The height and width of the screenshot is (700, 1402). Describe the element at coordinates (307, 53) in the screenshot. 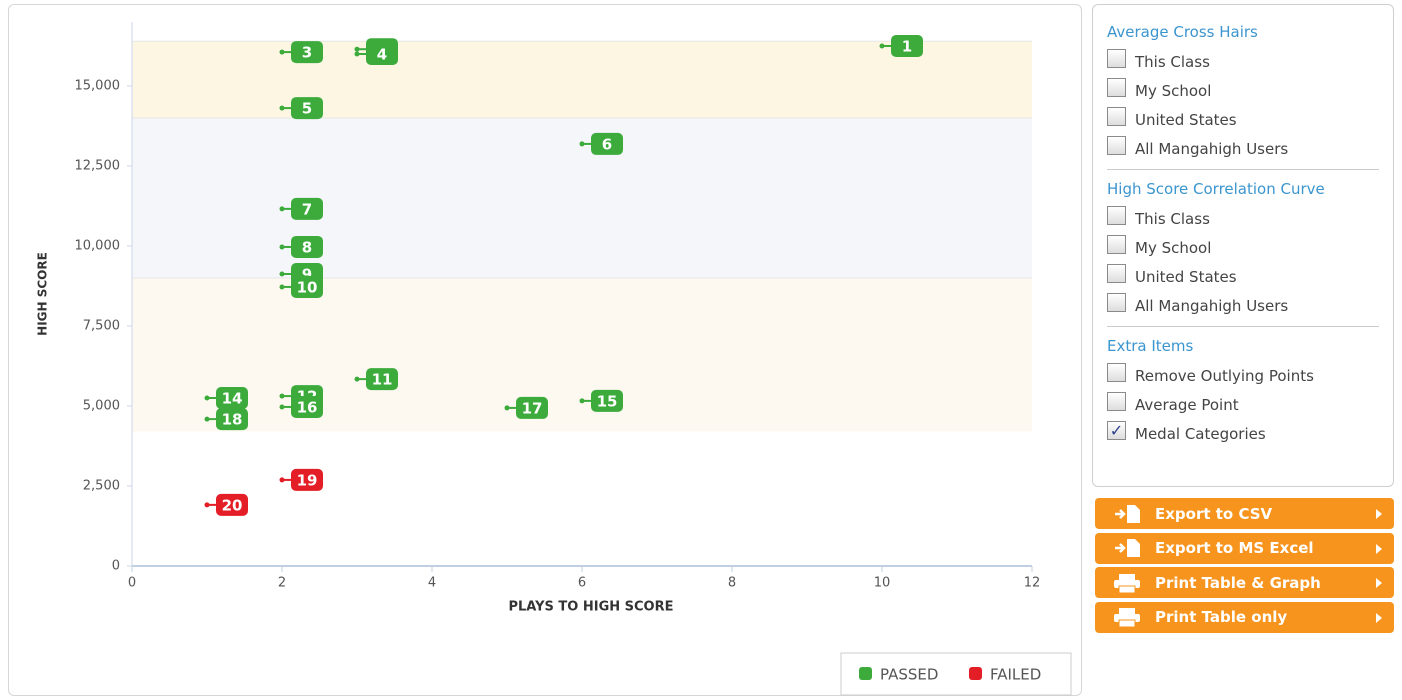

I see `point-label: 3` at that location.